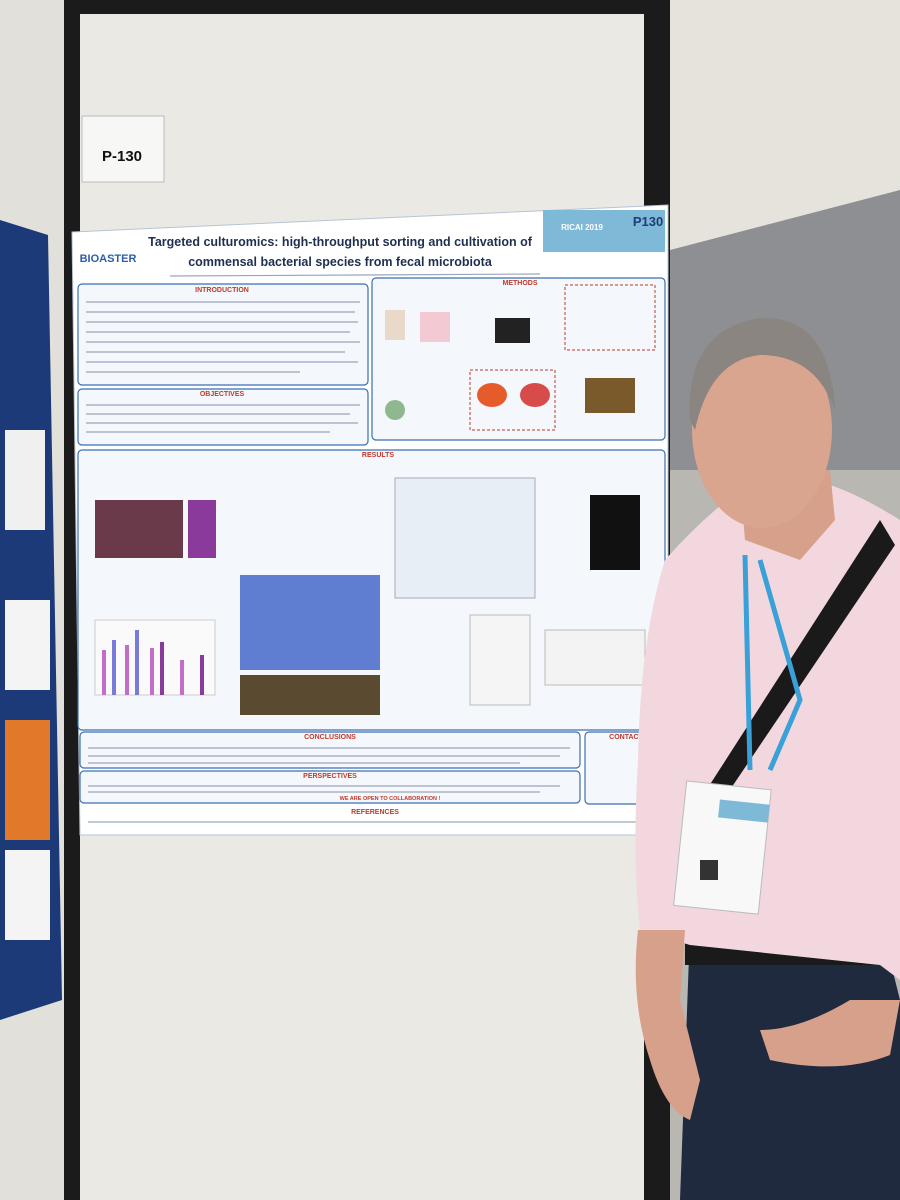 This screenshot has height=1200, width=900. Describe the element at coordinates (222, 394) in the screenshot. I see `section-header: OBJECTIVES` at that location.